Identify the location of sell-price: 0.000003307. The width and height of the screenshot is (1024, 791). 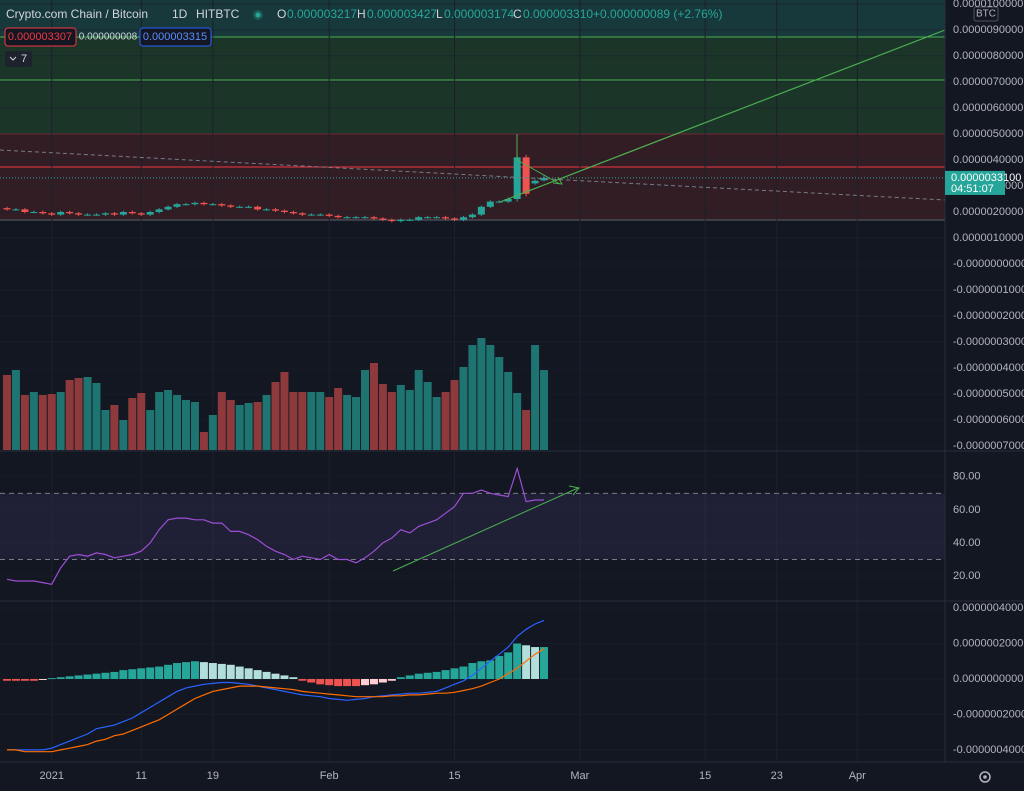
(40, 37).